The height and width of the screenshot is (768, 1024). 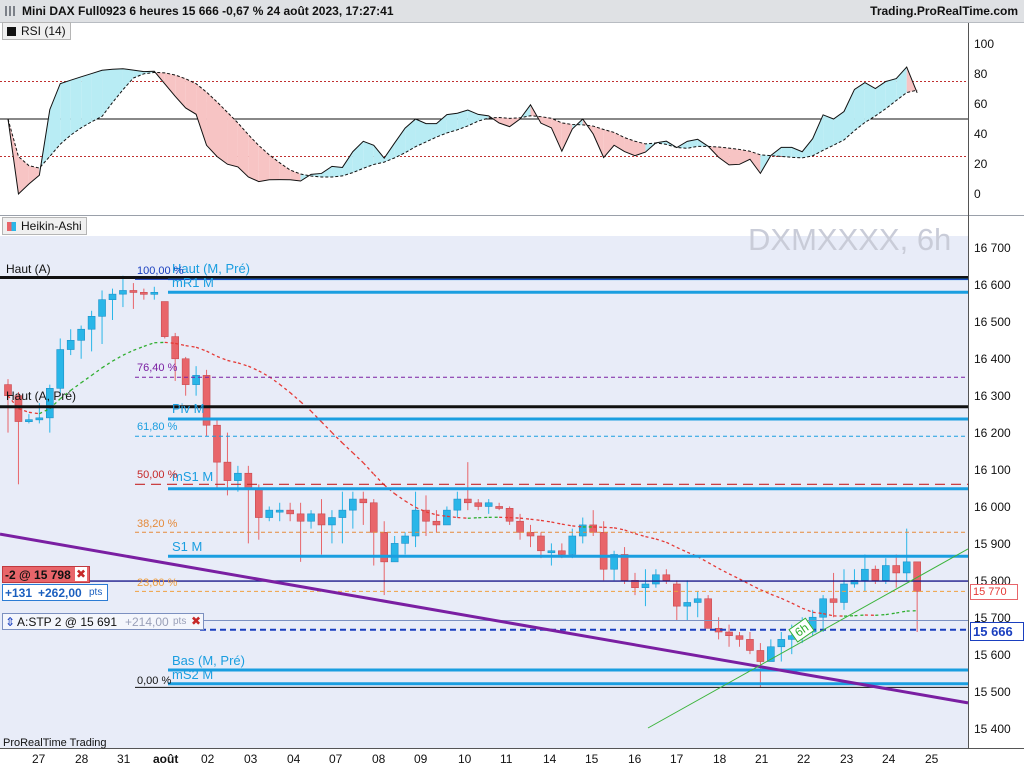 I want to click on date-label: 15, so click(x=592, y=759).